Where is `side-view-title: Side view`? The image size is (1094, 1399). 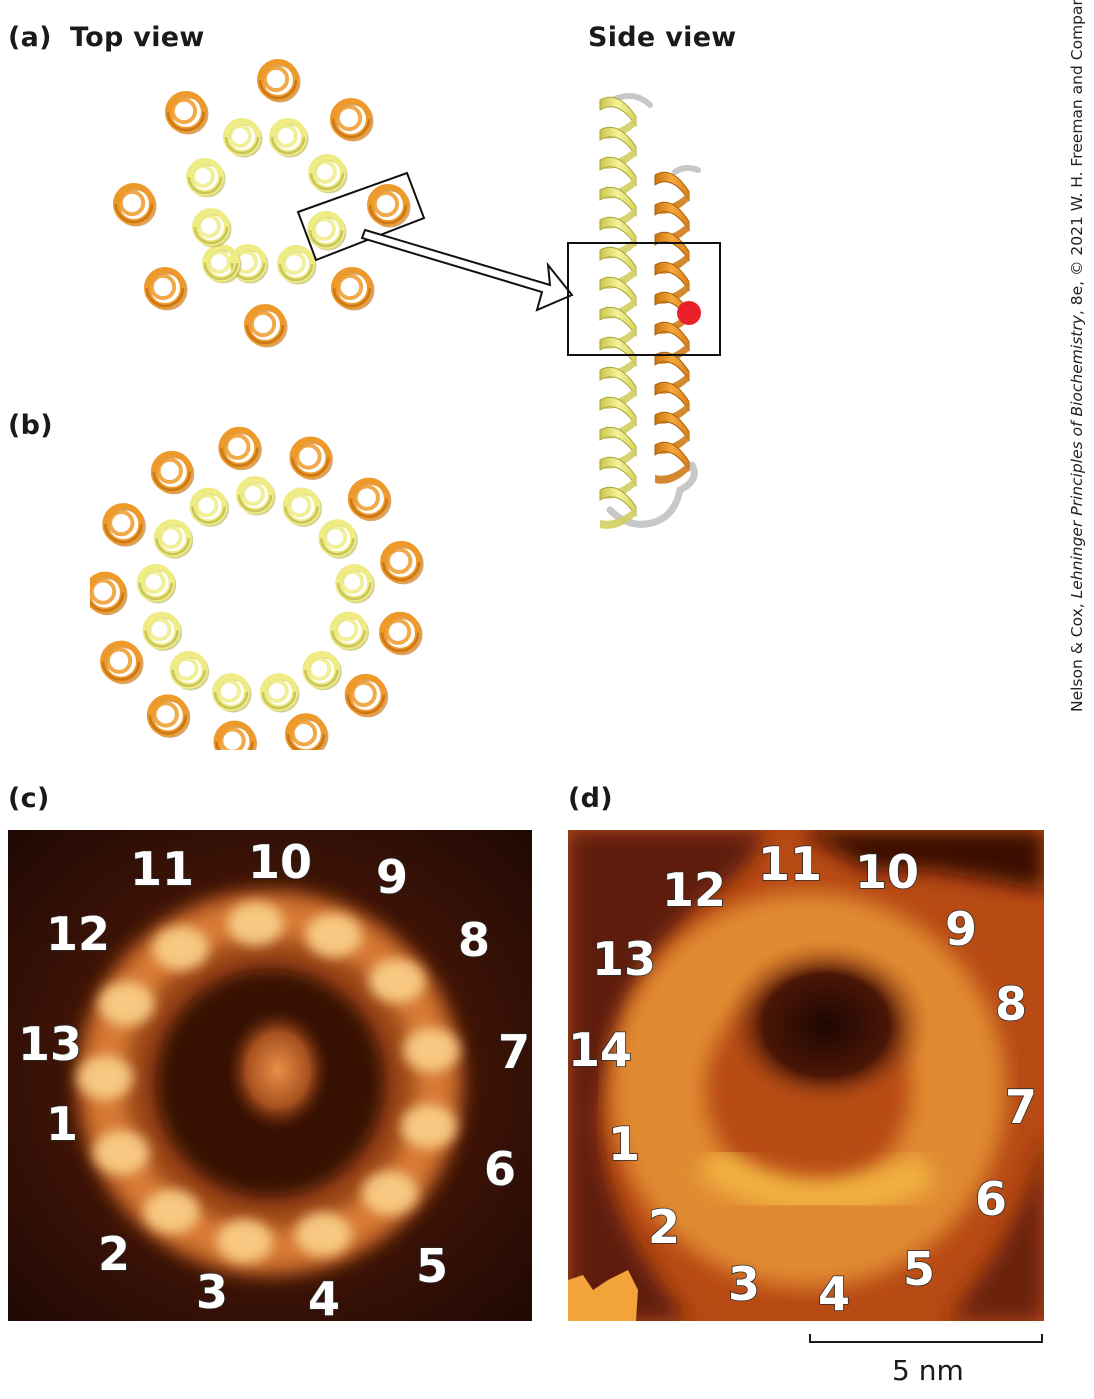 side-view-title: Side view is located at coordinates (662, 37).